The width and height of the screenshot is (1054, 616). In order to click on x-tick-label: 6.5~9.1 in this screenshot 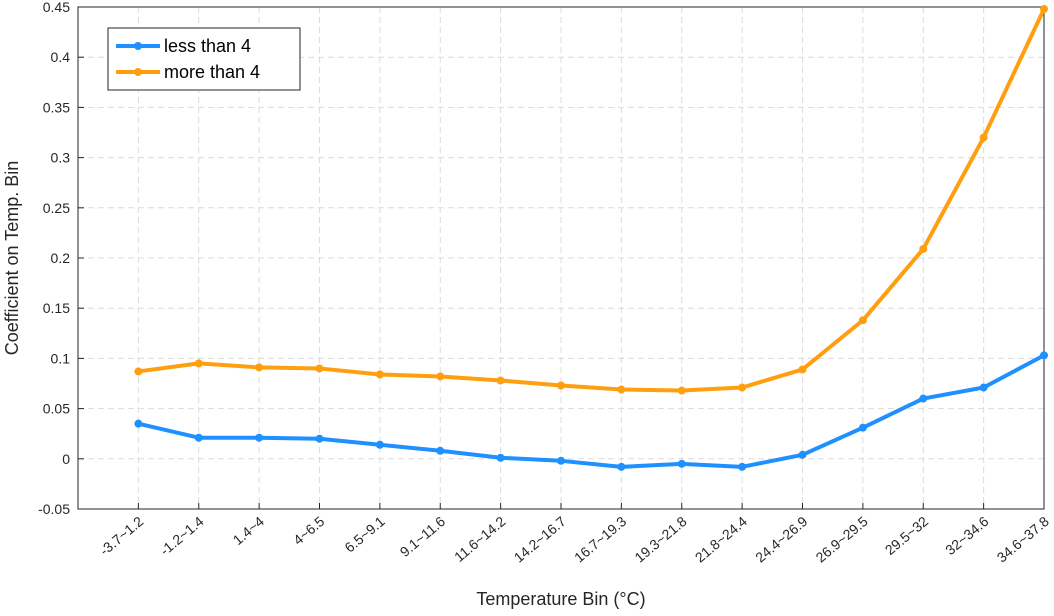, I will do `click(364, 534)`.